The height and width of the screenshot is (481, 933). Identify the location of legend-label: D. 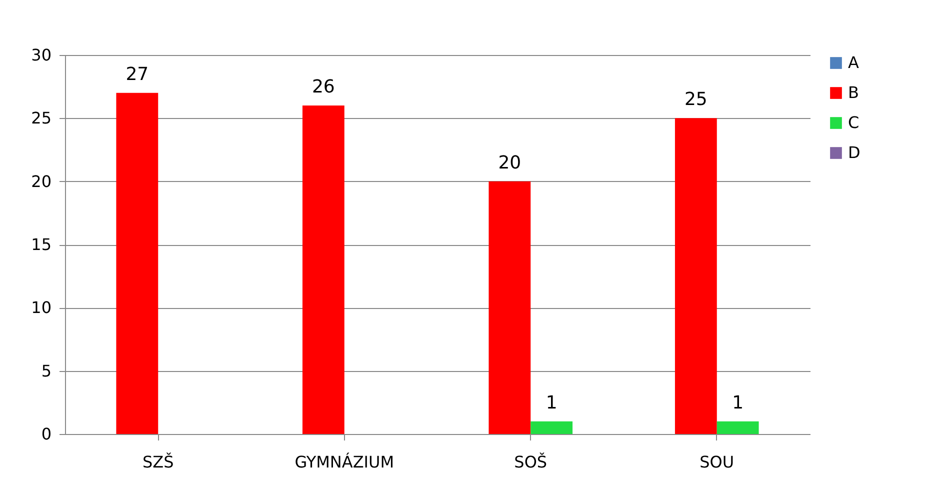
(854, 152).